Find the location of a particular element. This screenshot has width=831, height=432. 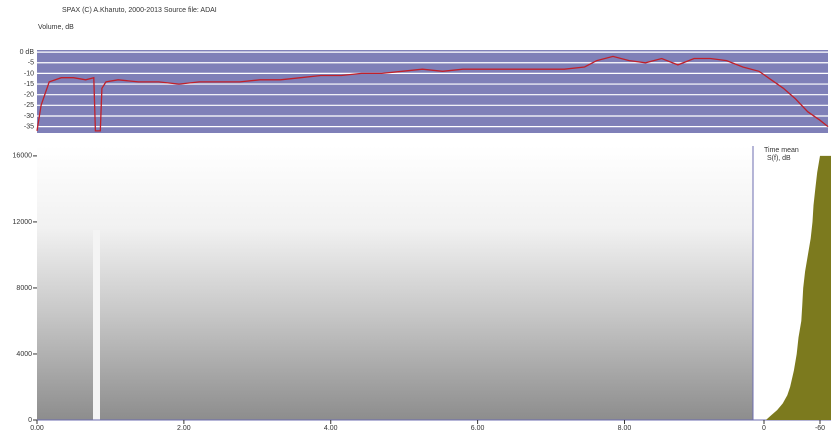

mean-spectrum is located at coordinates (798, 287).